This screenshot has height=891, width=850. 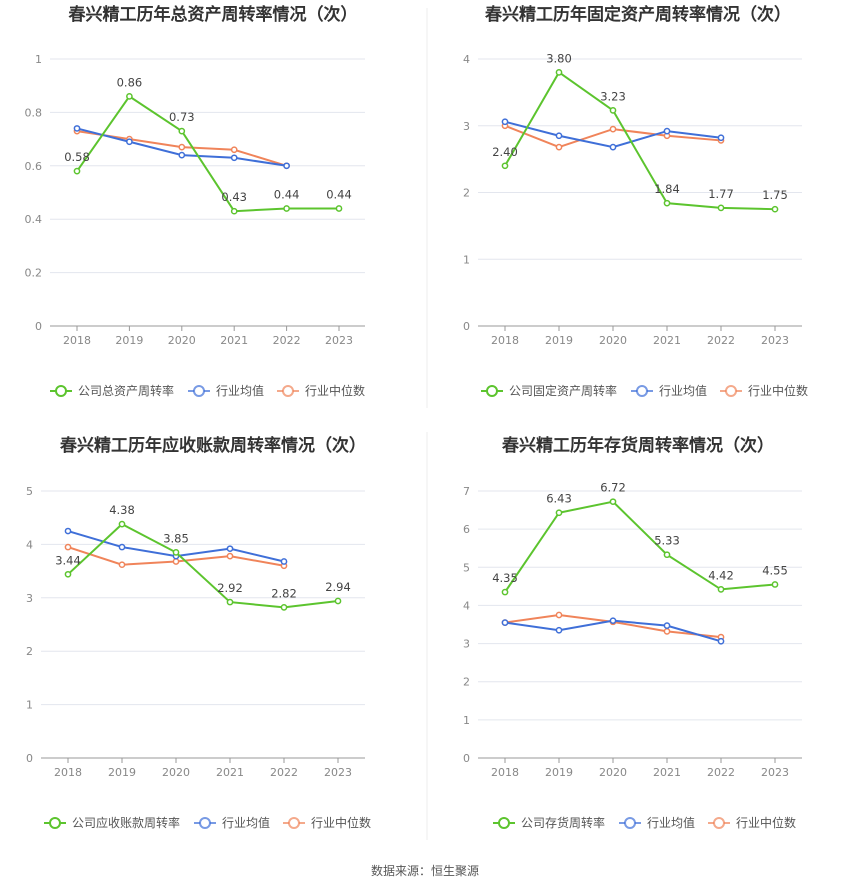 What do you see at coordinates (287, 195) in the screenshot?
I see `data-label: 0.44` at bounding box center [287, 195].